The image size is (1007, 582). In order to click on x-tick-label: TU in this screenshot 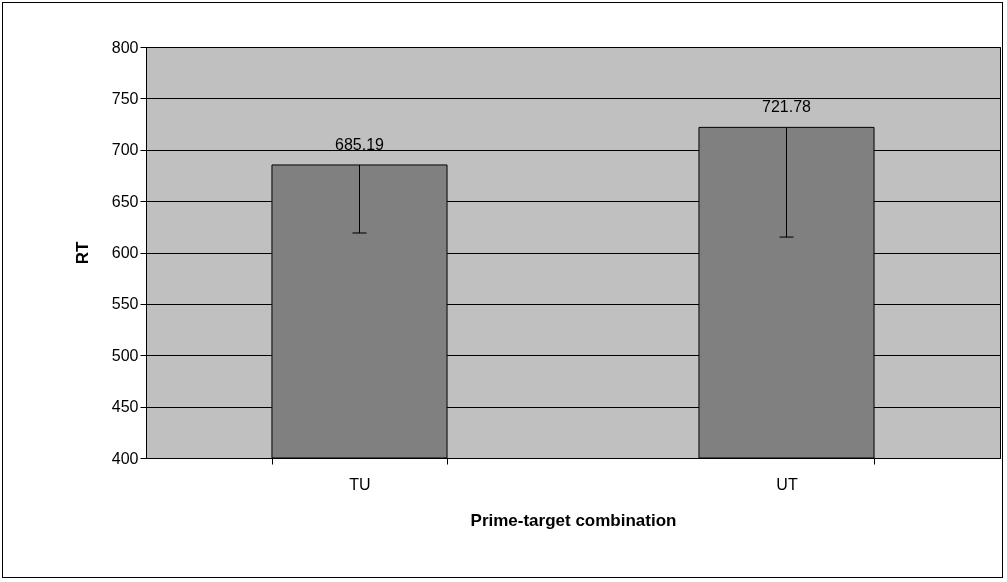, I will do `click(360, 484)`.